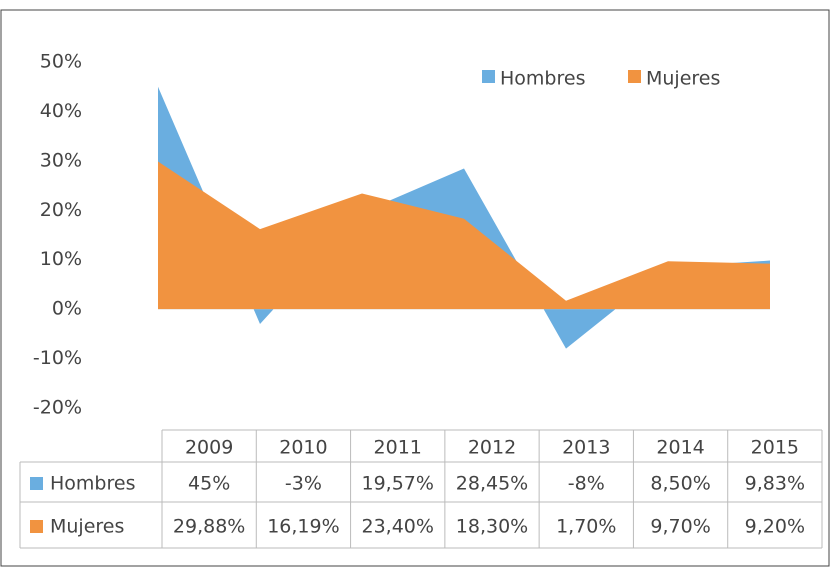 The height and width of the screenshot is (567, 830). Describe the element at coordinates (67, 309) in the screenshot. I see `y-tick-label: 0%` at that location.